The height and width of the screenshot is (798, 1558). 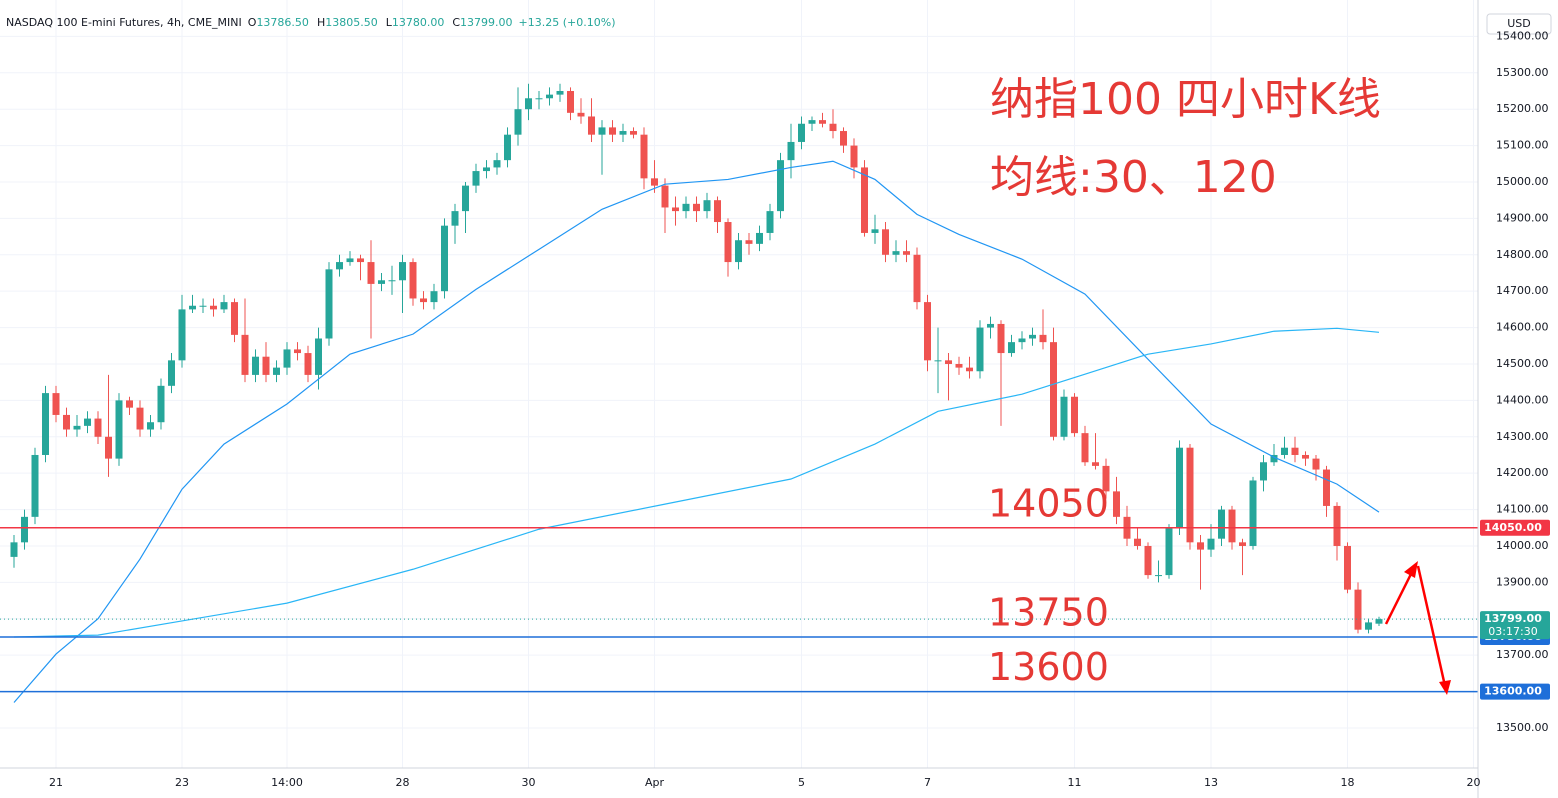 What do you see at coordinates (1048, 667) in the screenshot?
I see `level-annotation: 13600` at bounding box center [1048, 667].